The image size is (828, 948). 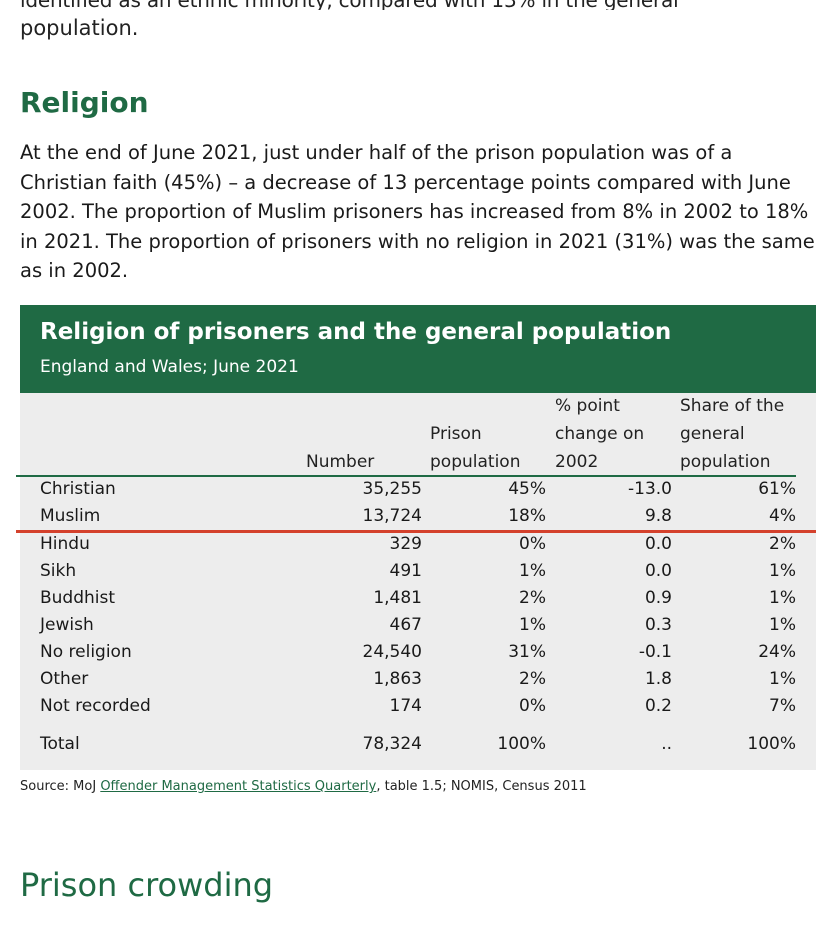 What do you see at coordinates (655, 652) in the screenshot?
I see `row-change: -0.1` at bounding box center [655, 652].